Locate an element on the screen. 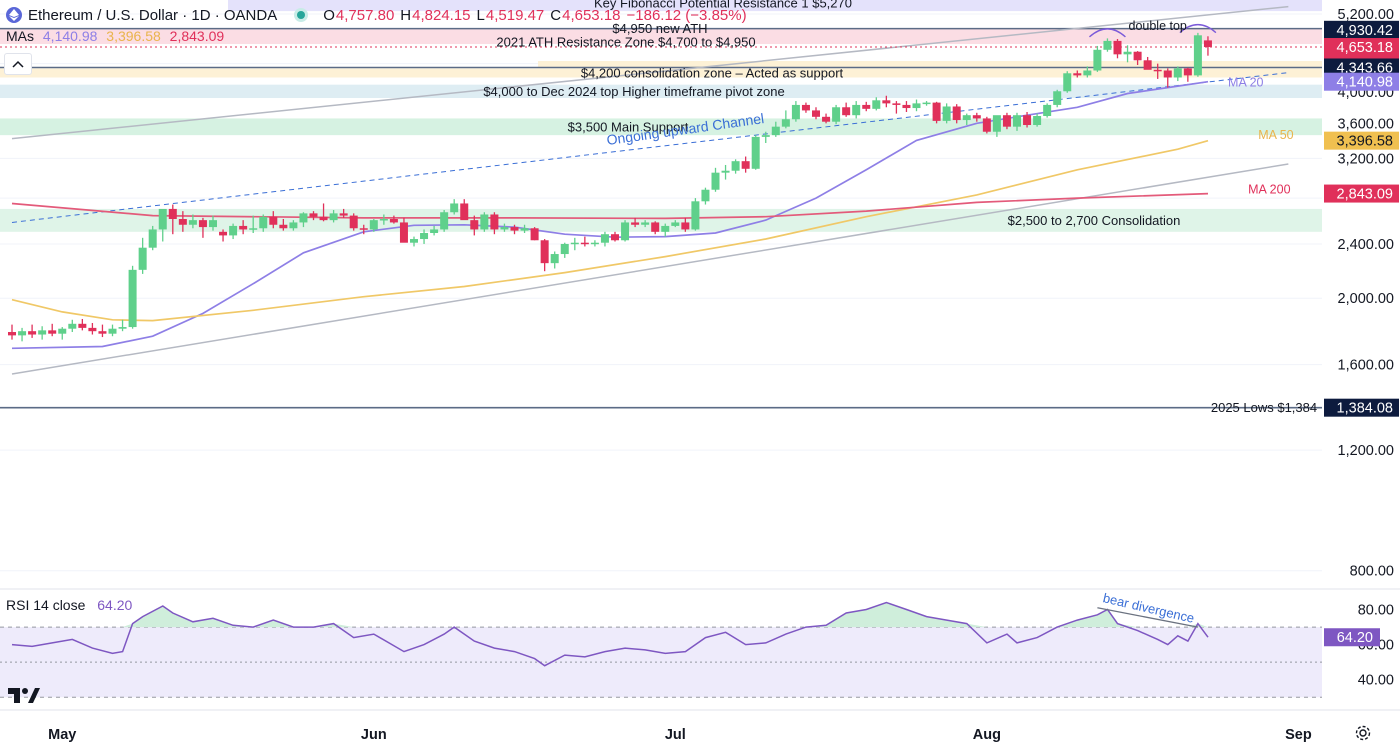  annotation-label: double top is located at coordinates (1158, 26).